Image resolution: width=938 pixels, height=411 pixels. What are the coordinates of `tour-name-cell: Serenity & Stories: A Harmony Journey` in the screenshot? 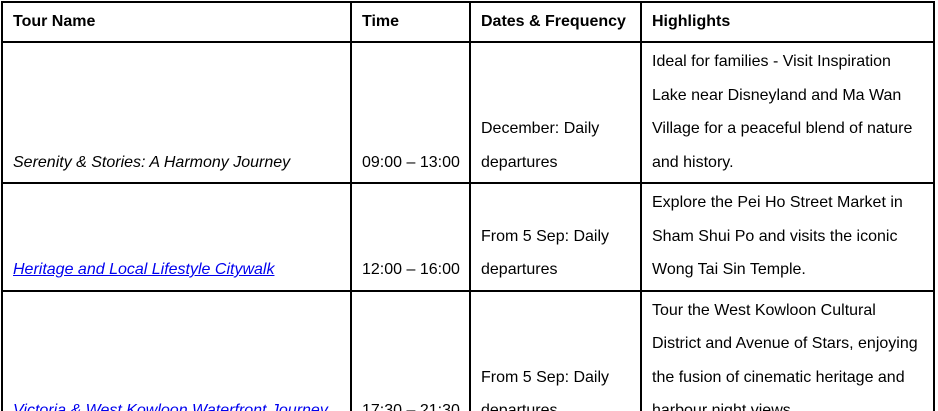 It's located at (176, 112).